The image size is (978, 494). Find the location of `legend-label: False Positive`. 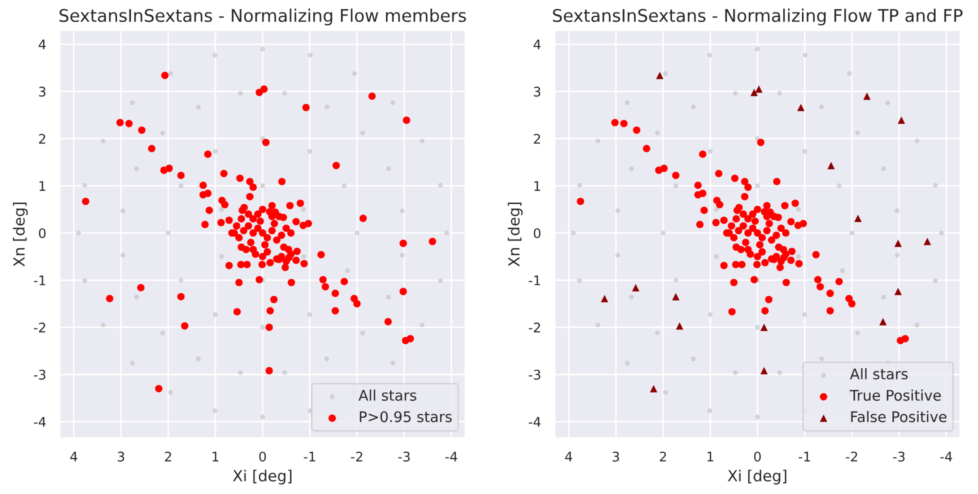

legend-label: False Positive is located at coordinates (898, 416).